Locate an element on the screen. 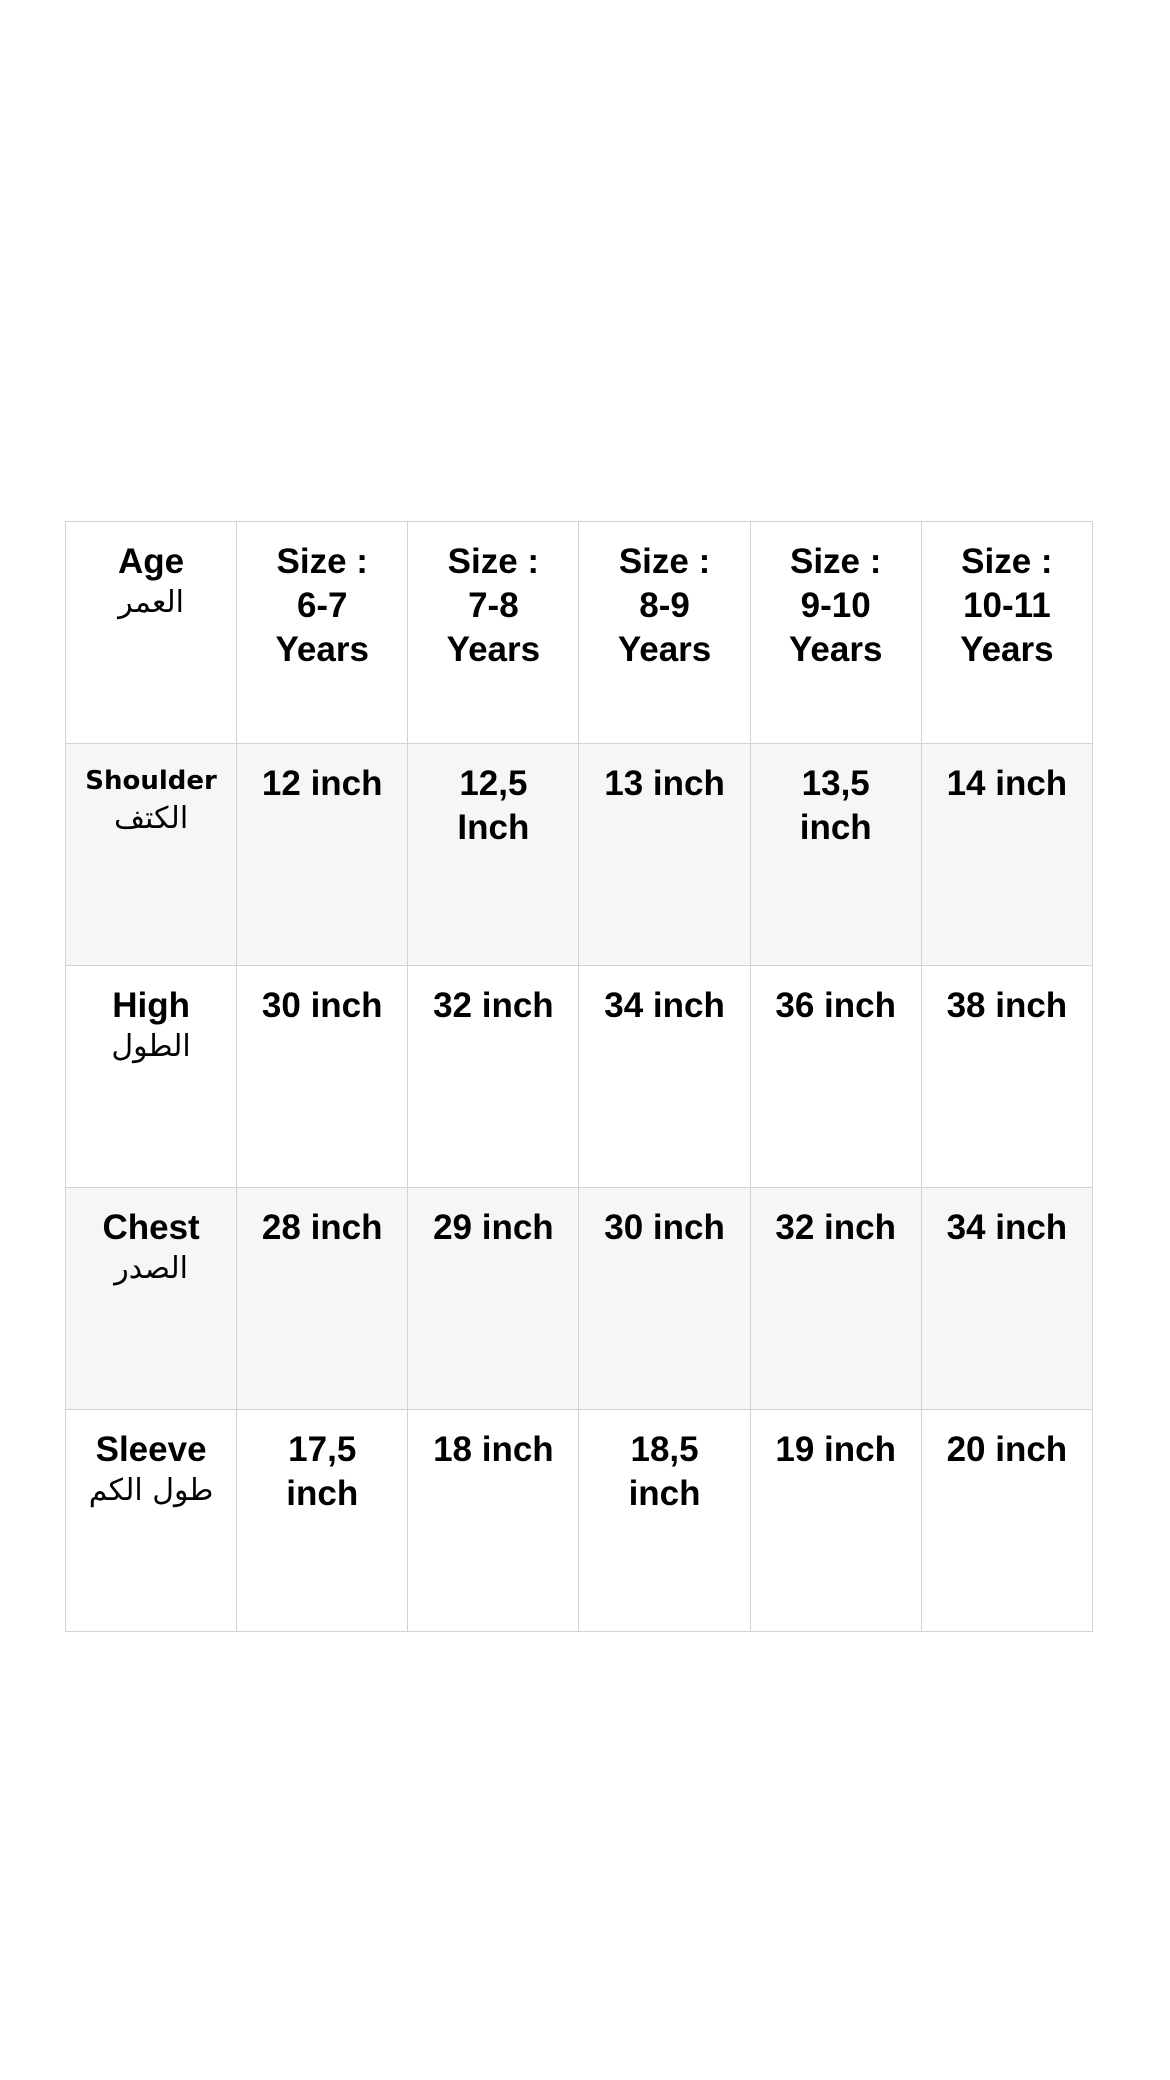  row-label-ar: الكتف is located at coordinates (151, 818).